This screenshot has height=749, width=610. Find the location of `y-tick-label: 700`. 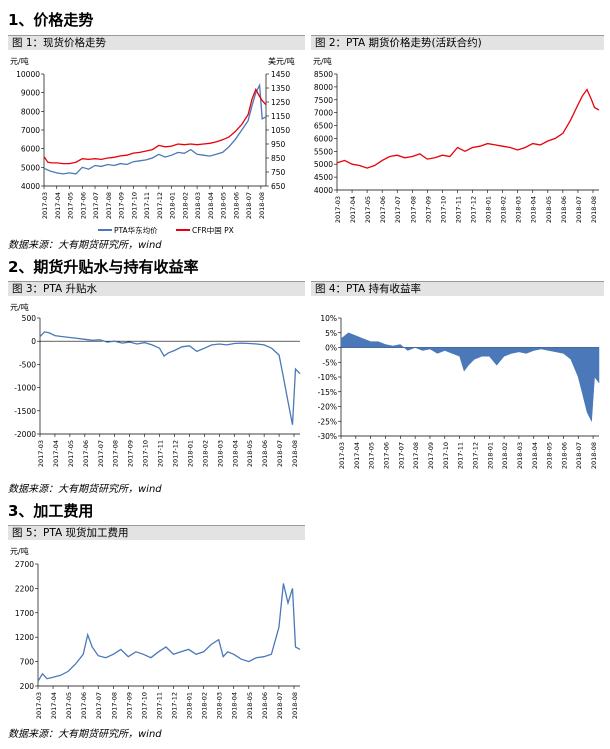

y-tick-label: 700 is located at coordinates (27, 662).